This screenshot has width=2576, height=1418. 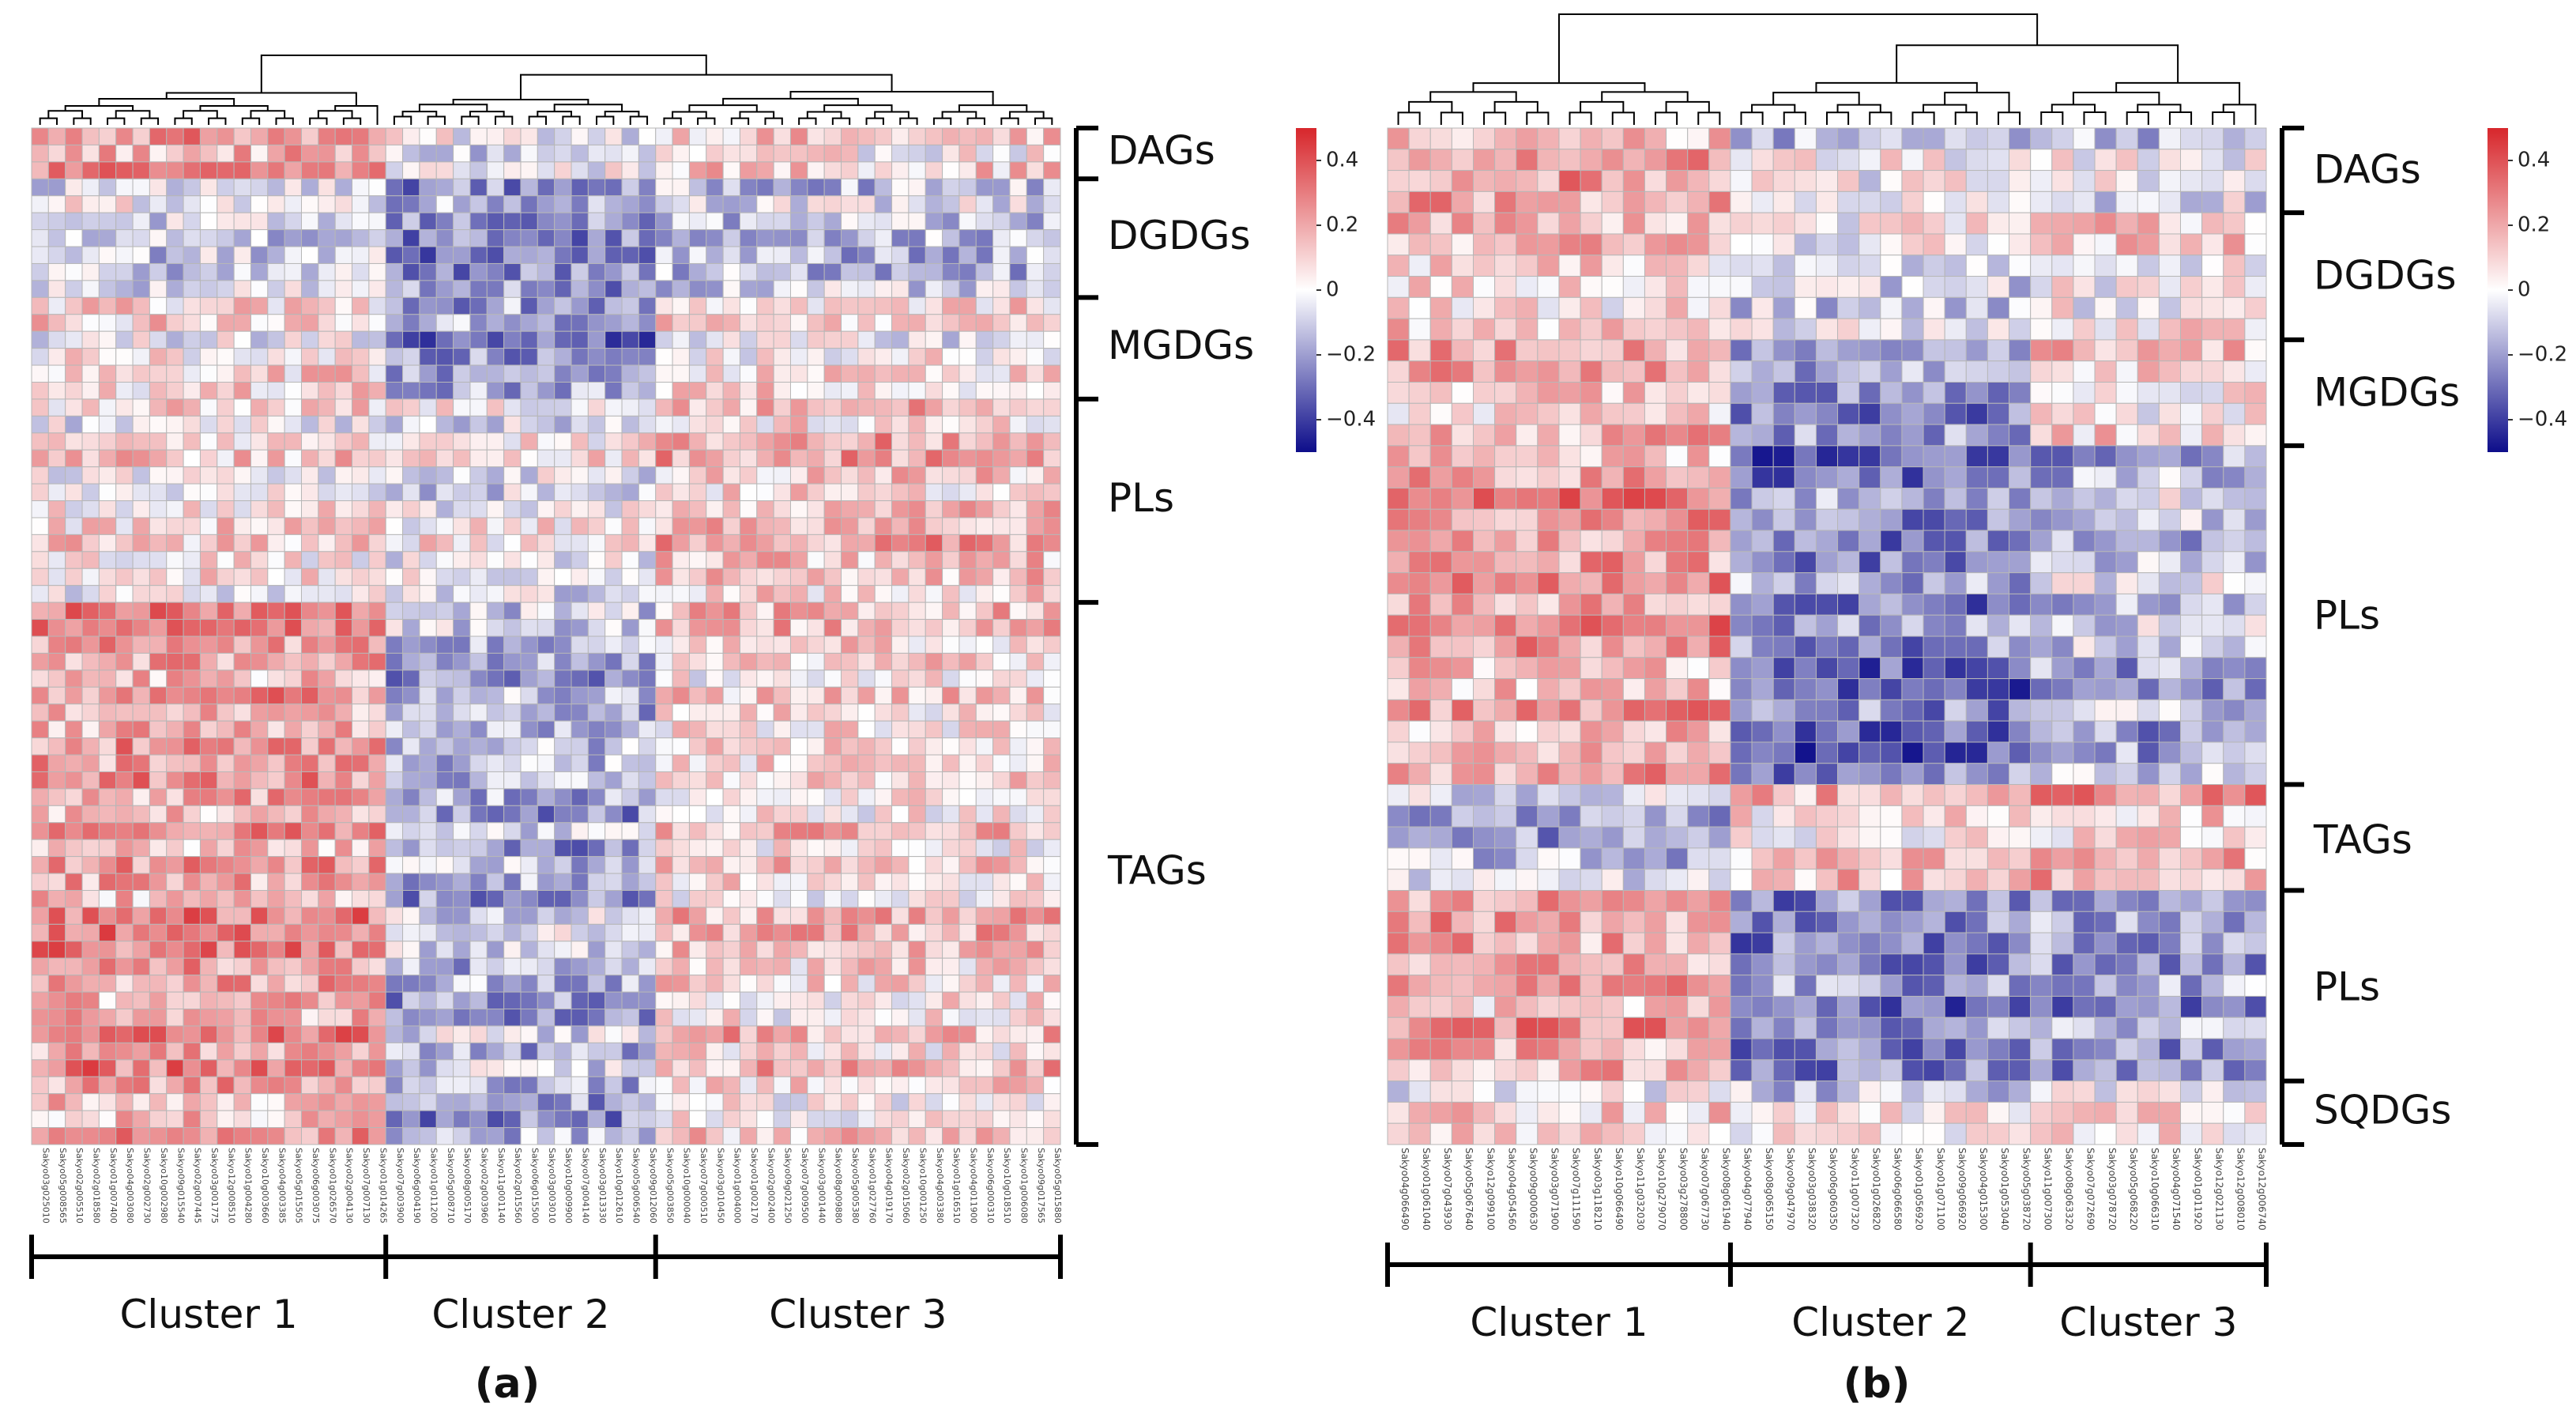 I want to click on column-label: Sakyo10g012610, so click(x=619, y=1186).